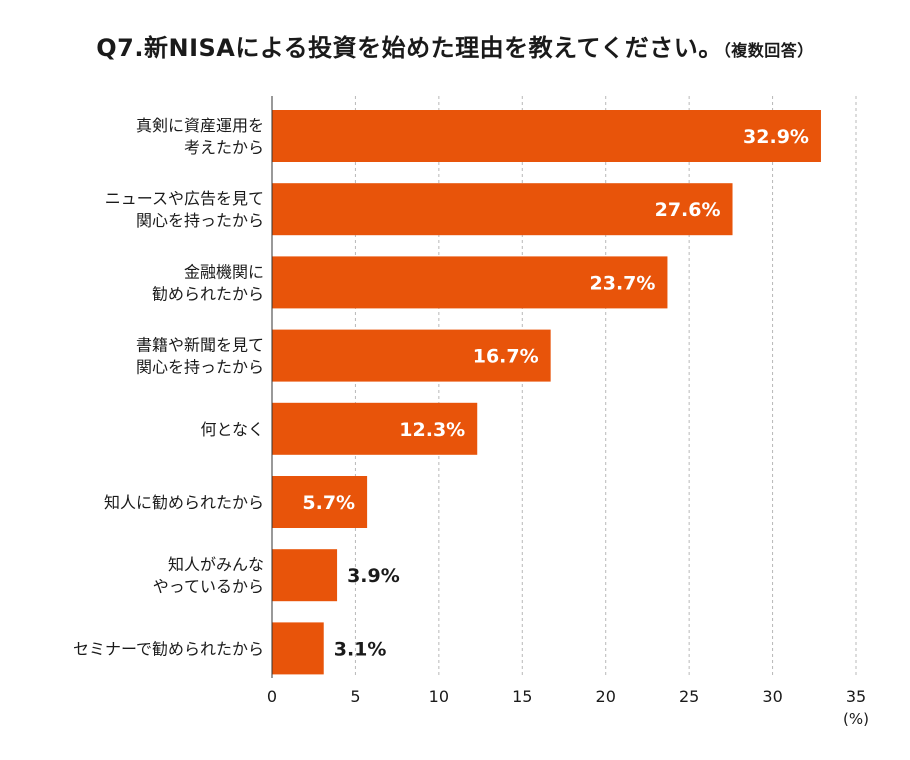 Image resolution: width=910 pixels, height=760 pixels. What do you see at coordinates (184, 502) in the screenshot?
I see `category-label-5: 知人に勧められたから` at bounding box center [184, 502].